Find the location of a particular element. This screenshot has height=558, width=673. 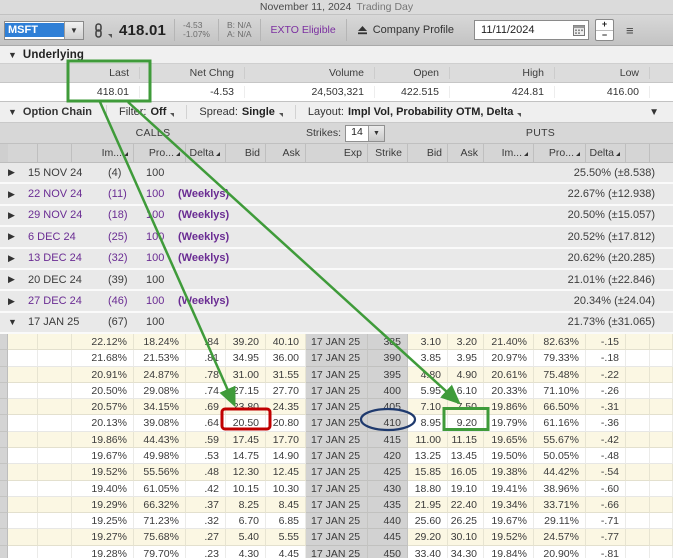

cell-call-delta: .69 is located at coordinates (206, 407).